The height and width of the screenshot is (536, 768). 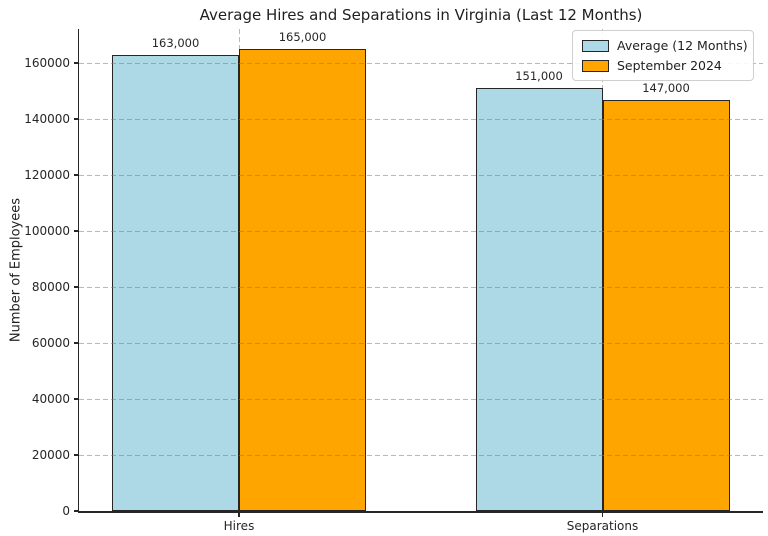 What do you see at coordinates (666, 305) in the screenshot?
I see `bar-separations-september` at bounding box center [666, 305].